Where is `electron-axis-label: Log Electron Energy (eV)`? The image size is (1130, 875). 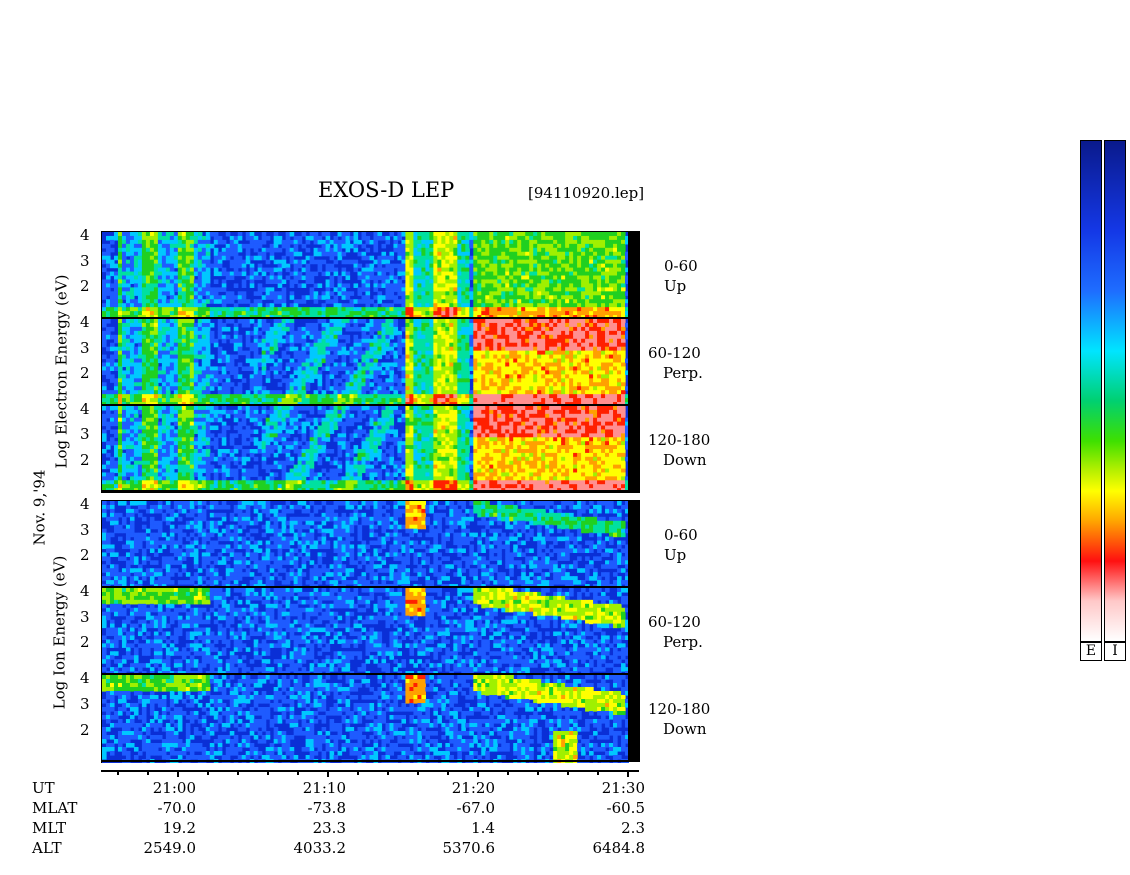
electron-axis-label: Log Electron Energy (eV) is located at coordinates (61, 371).